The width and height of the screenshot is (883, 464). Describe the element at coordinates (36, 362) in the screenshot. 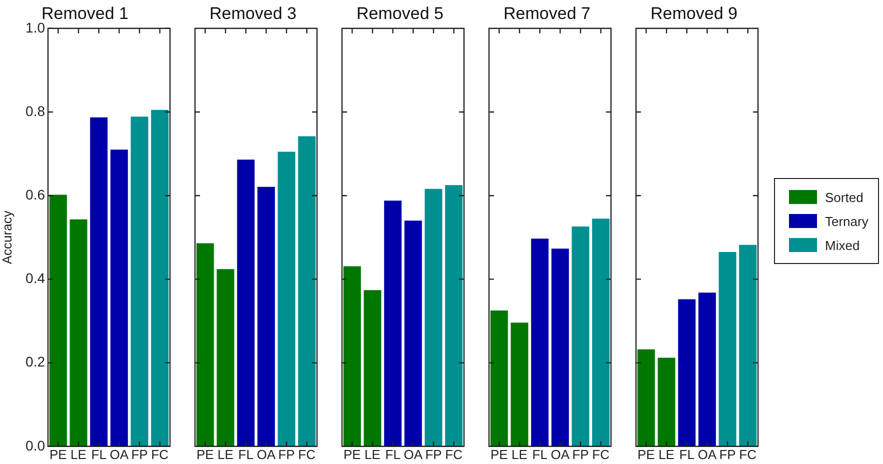

I see `y-tick-label: 0.2` at that location.